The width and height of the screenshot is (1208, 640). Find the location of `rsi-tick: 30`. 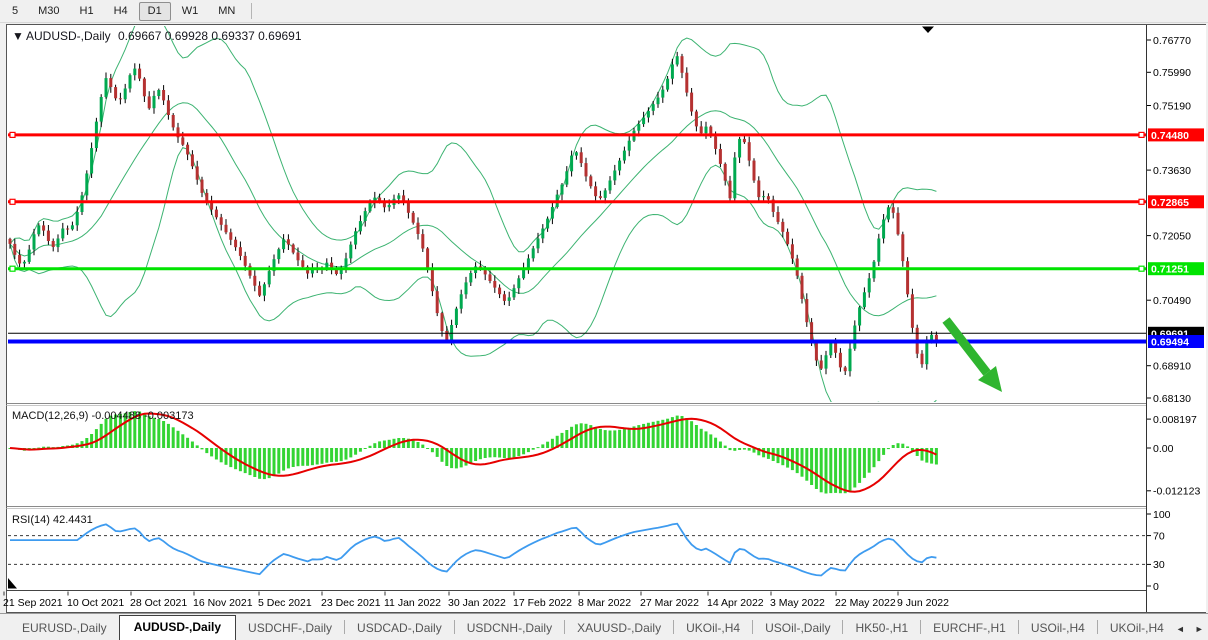

rsi-tick: 30 is located at coordinates (1159, 565).